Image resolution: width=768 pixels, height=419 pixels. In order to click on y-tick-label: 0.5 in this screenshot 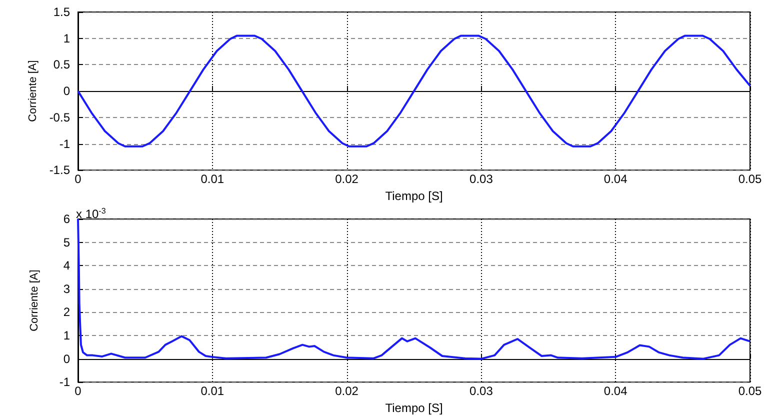, I will do `click(61, 65)`.